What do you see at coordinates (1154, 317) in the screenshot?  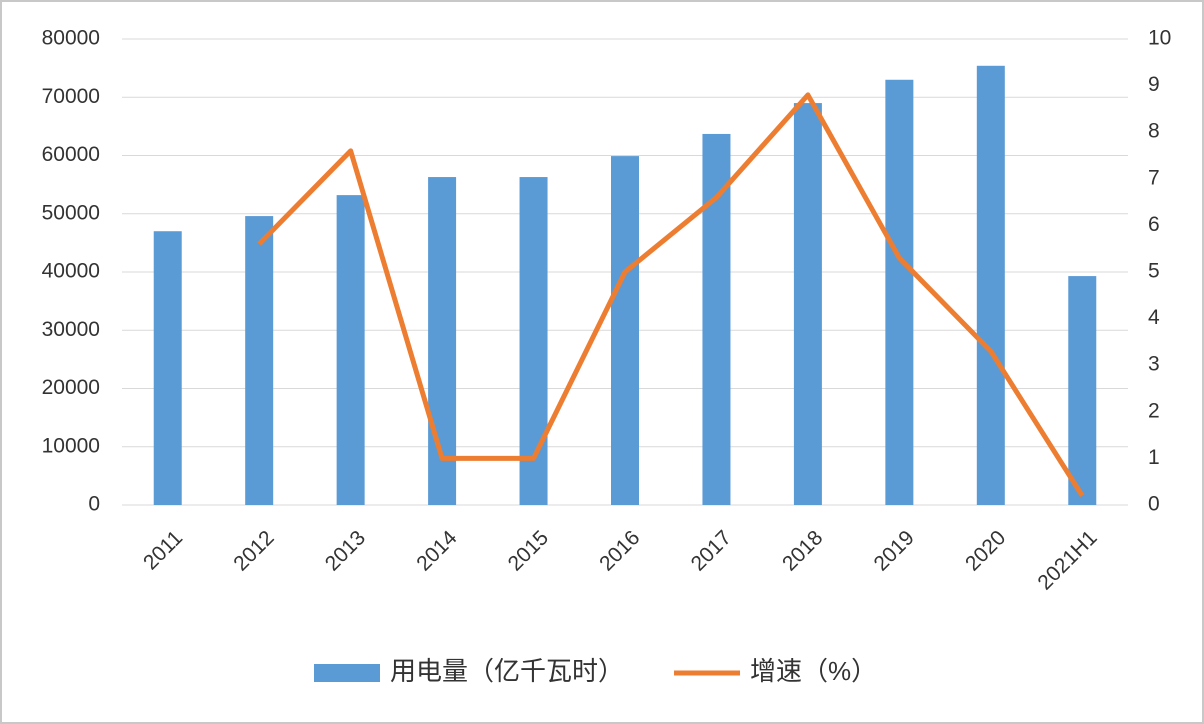 I see `y2-tick-label: 4` at bounding box center [1154, 317].